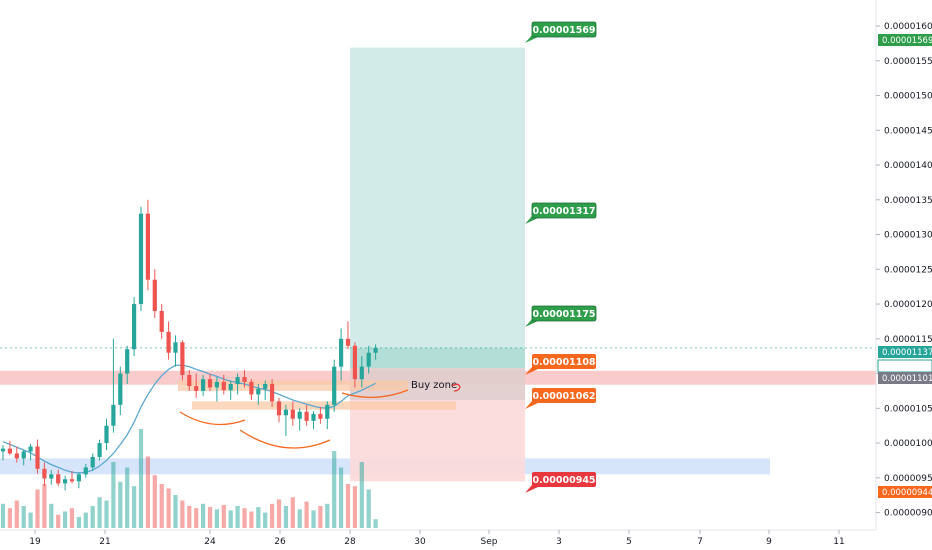 This screenshot has width=932, height=550. What do you see at coordinates (437, 358) in the screenshot?
I see `current-profit-zone` at bounding box center [437, 358].